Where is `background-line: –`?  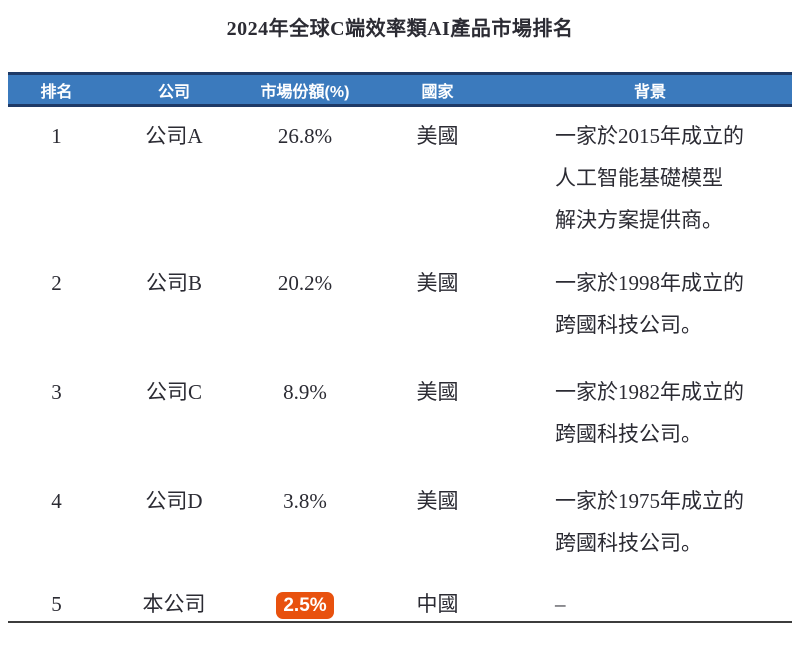 background-line: – is located at coordinates (560, 604).